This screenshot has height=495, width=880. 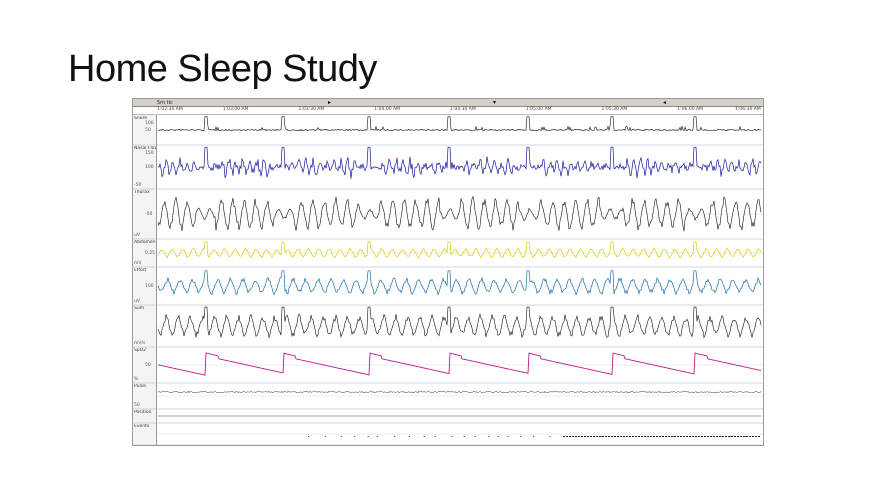 I want to click on time-tick-label: 1:03:00 AM, so click(x=235, y=109).